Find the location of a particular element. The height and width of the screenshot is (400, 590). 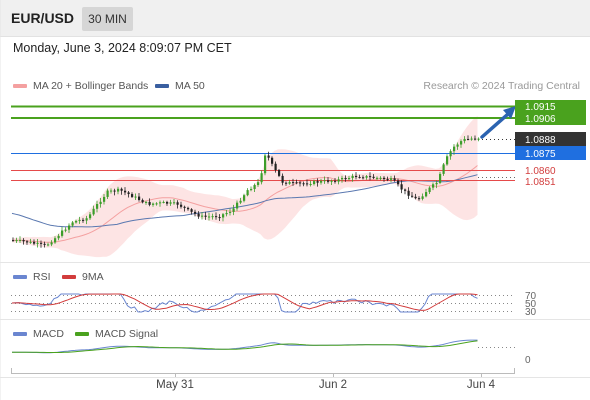

price-tag-text: 1.0875 is located at coordinates (540, 154).